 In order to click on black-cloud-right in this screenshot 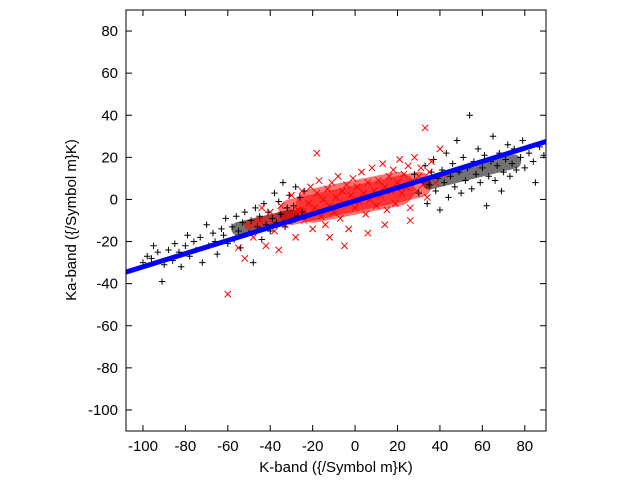, I will do `click(472, 172)`.